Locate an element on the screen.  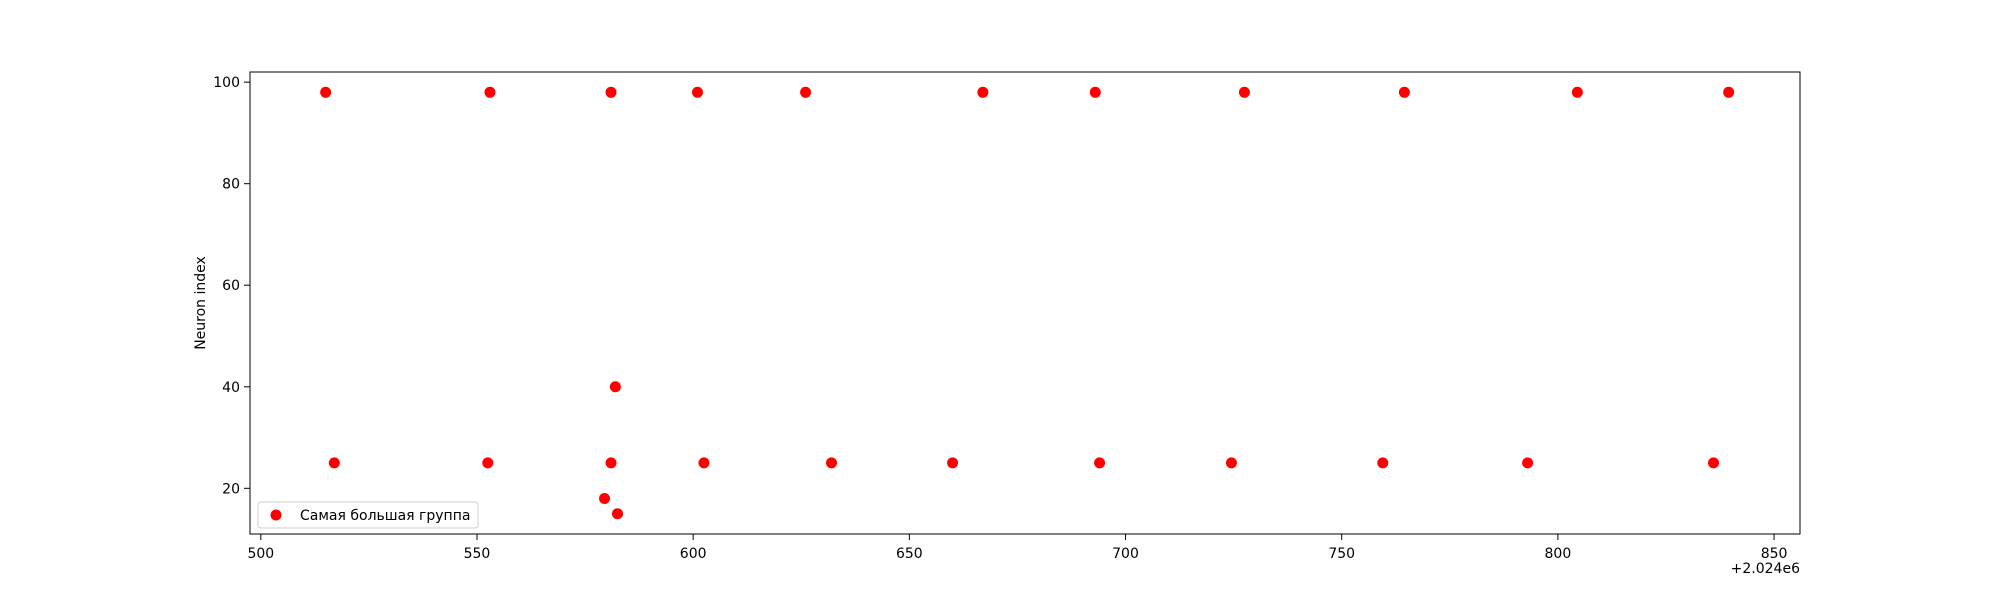
y-tick-label: 60 is located at coordinates (231, 286).